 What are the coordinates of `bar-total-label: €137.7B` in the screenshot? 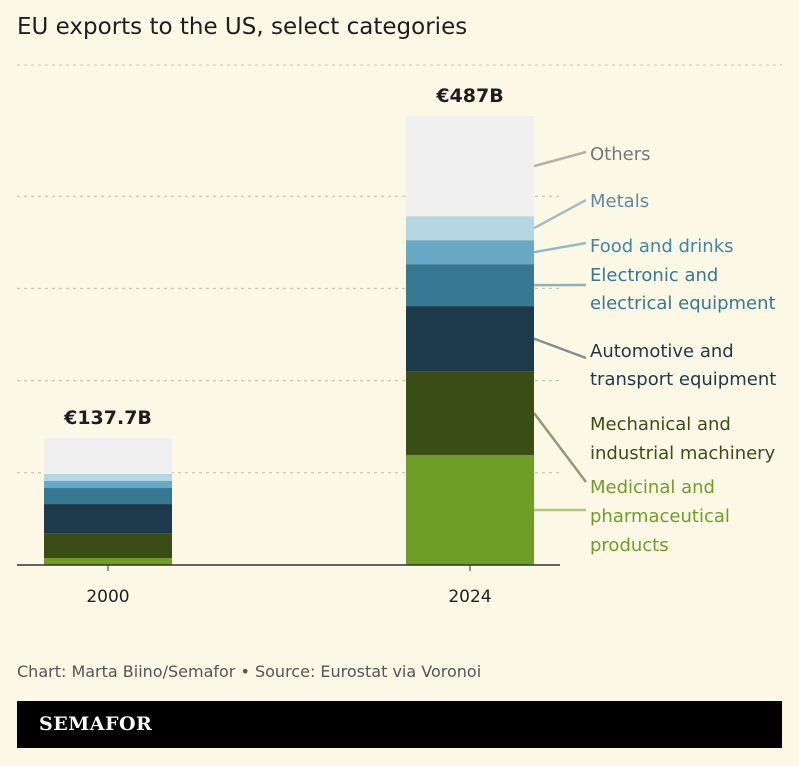 It's located at (107, 418).